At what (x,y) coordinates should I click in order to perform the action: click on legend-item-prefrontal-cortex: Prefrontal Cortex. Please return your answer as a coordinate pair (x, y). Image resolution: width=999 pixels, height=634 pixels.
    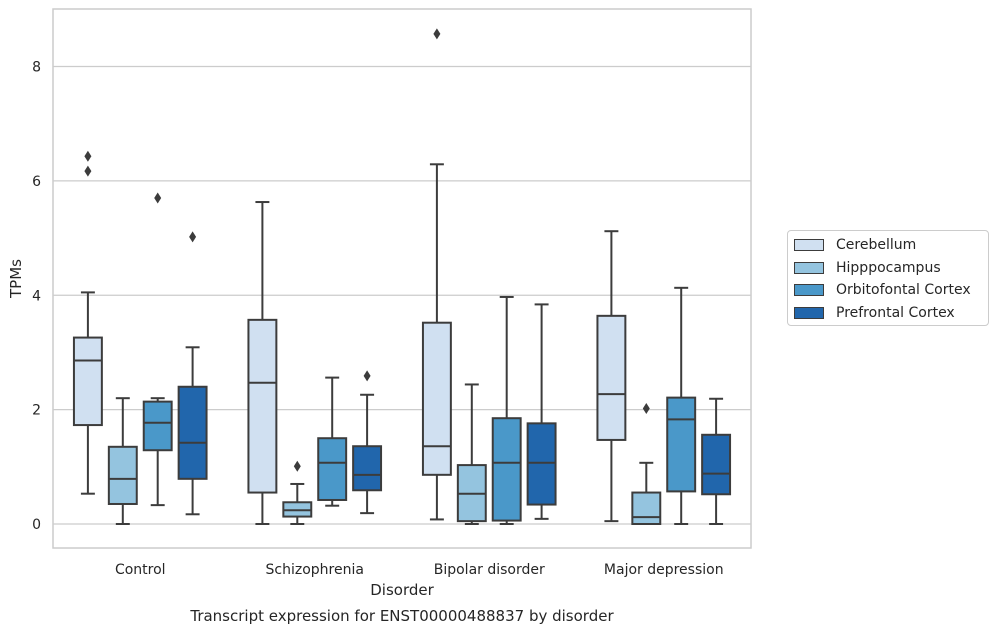
    Looking at the image, I should click on (874, 313).